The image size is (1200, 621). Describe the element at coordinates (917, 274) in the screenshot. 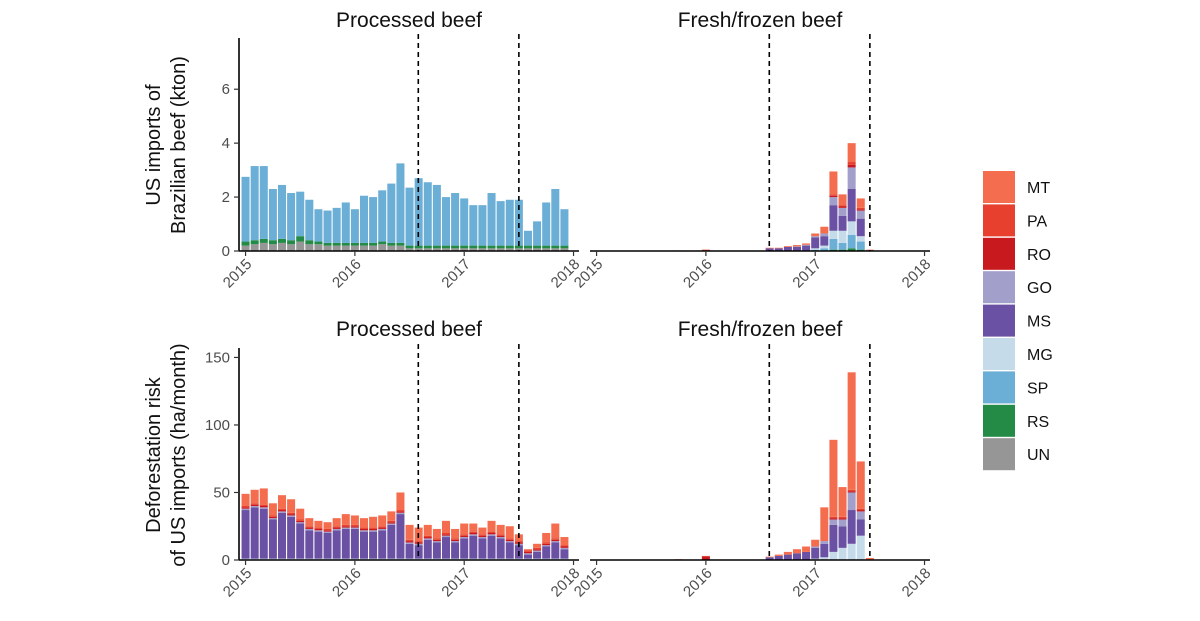

I see `x-tick-label-2018: 2018` at that location.